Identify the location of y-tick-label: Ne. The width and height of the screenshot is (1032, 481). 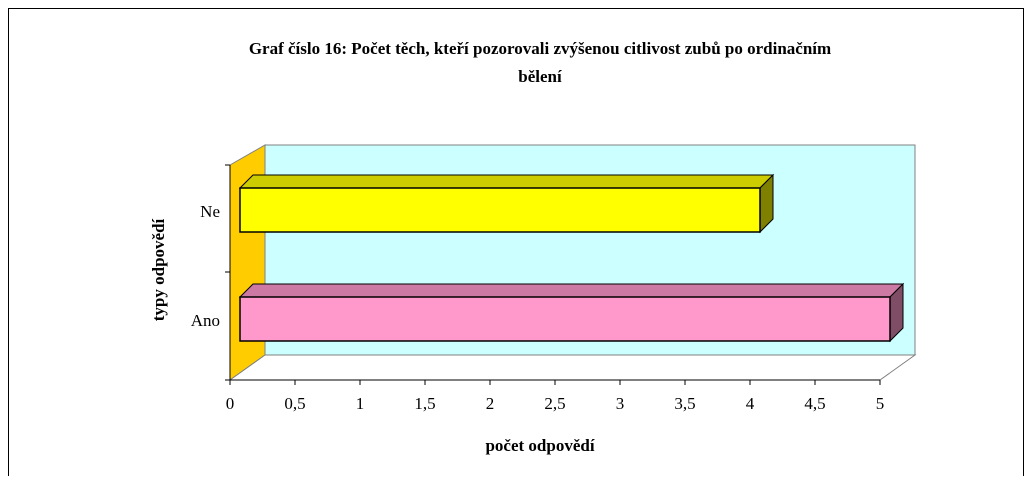
(210, 211).